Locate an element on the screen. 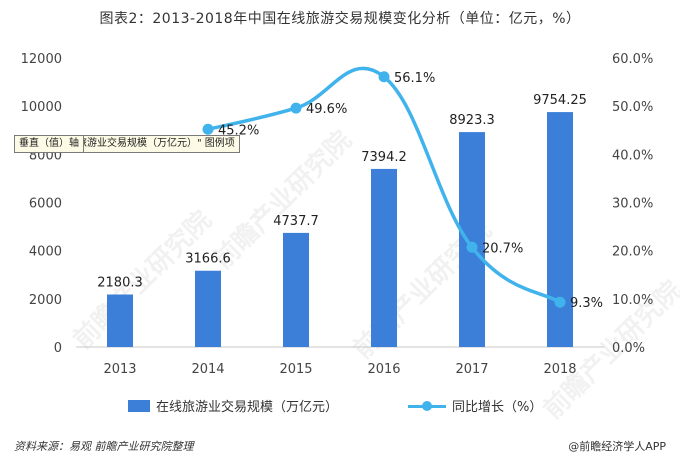 The image size is (680, 462). y-right-tick-label: 10.0% is located at coordinates (632, 300).